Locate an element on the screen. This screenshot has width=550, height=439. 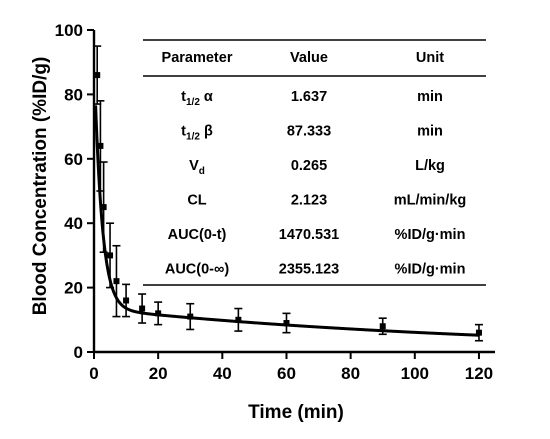
y-tick-label: 100 is located at coordinates (69, 30).